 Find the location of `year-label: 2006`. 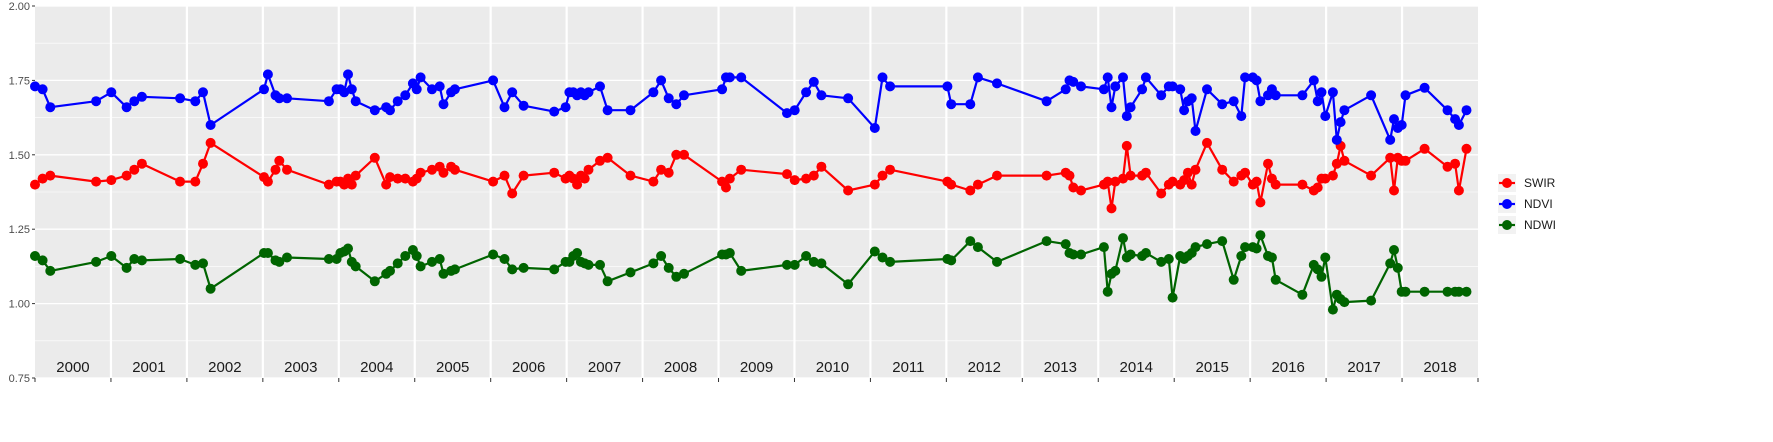

year-label: 2006 is located at coordinates (528, 367).